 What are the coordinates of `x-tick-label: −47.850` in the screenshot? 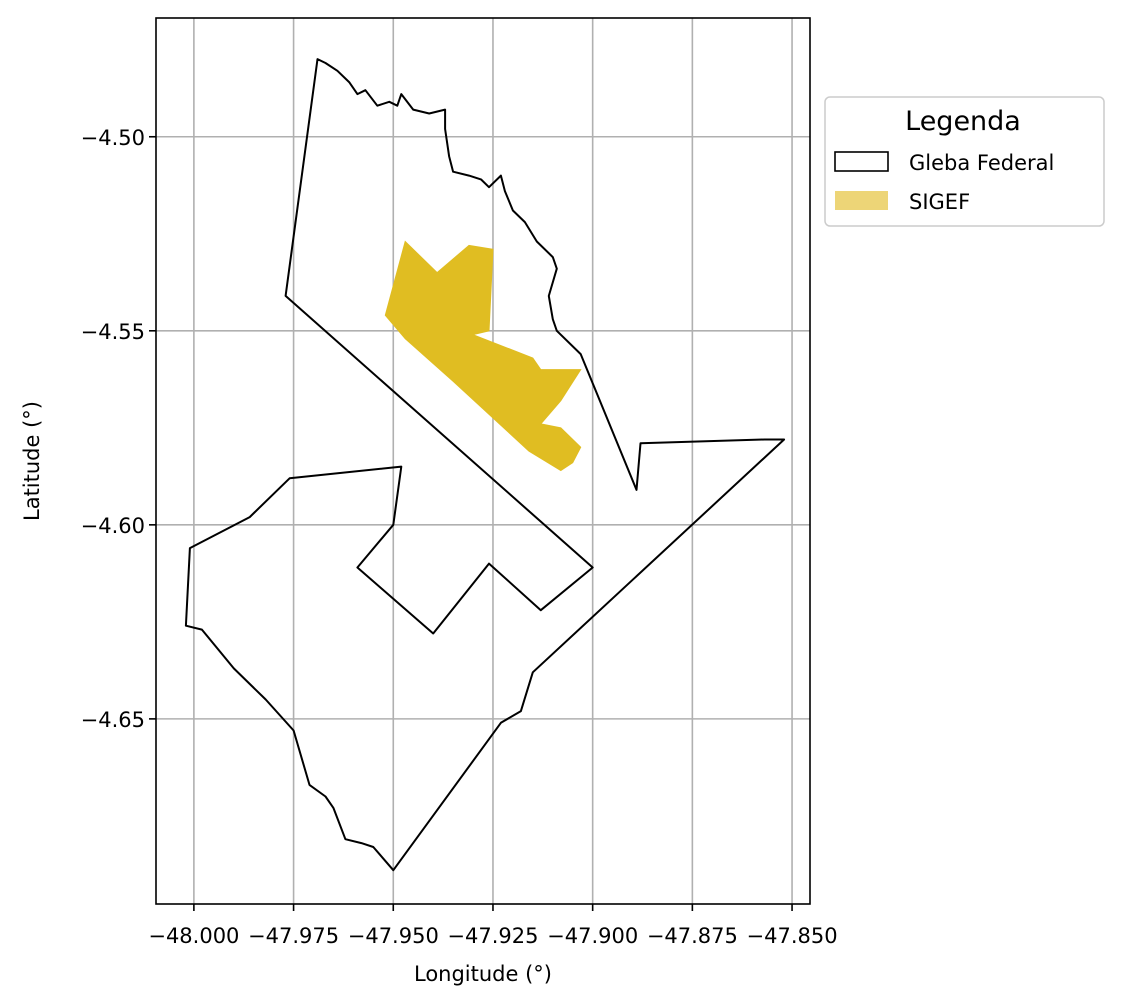 It's located at (792, 936).